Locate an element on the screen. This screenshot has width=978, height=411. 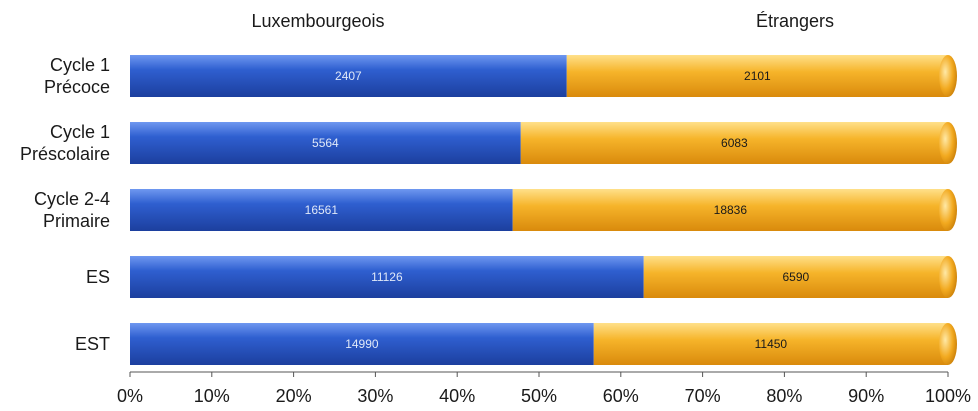
data-label-luxembourgeois: 14990 is located at coordinates (362, 344).